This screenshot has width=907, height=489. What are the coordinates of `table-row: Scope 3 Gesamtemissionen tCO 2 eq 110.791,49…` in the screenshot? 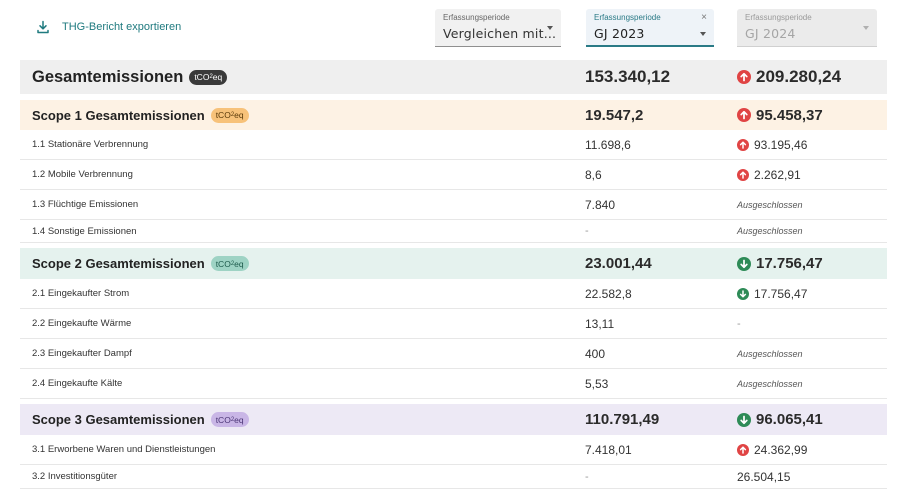 It's located at (453, 419).